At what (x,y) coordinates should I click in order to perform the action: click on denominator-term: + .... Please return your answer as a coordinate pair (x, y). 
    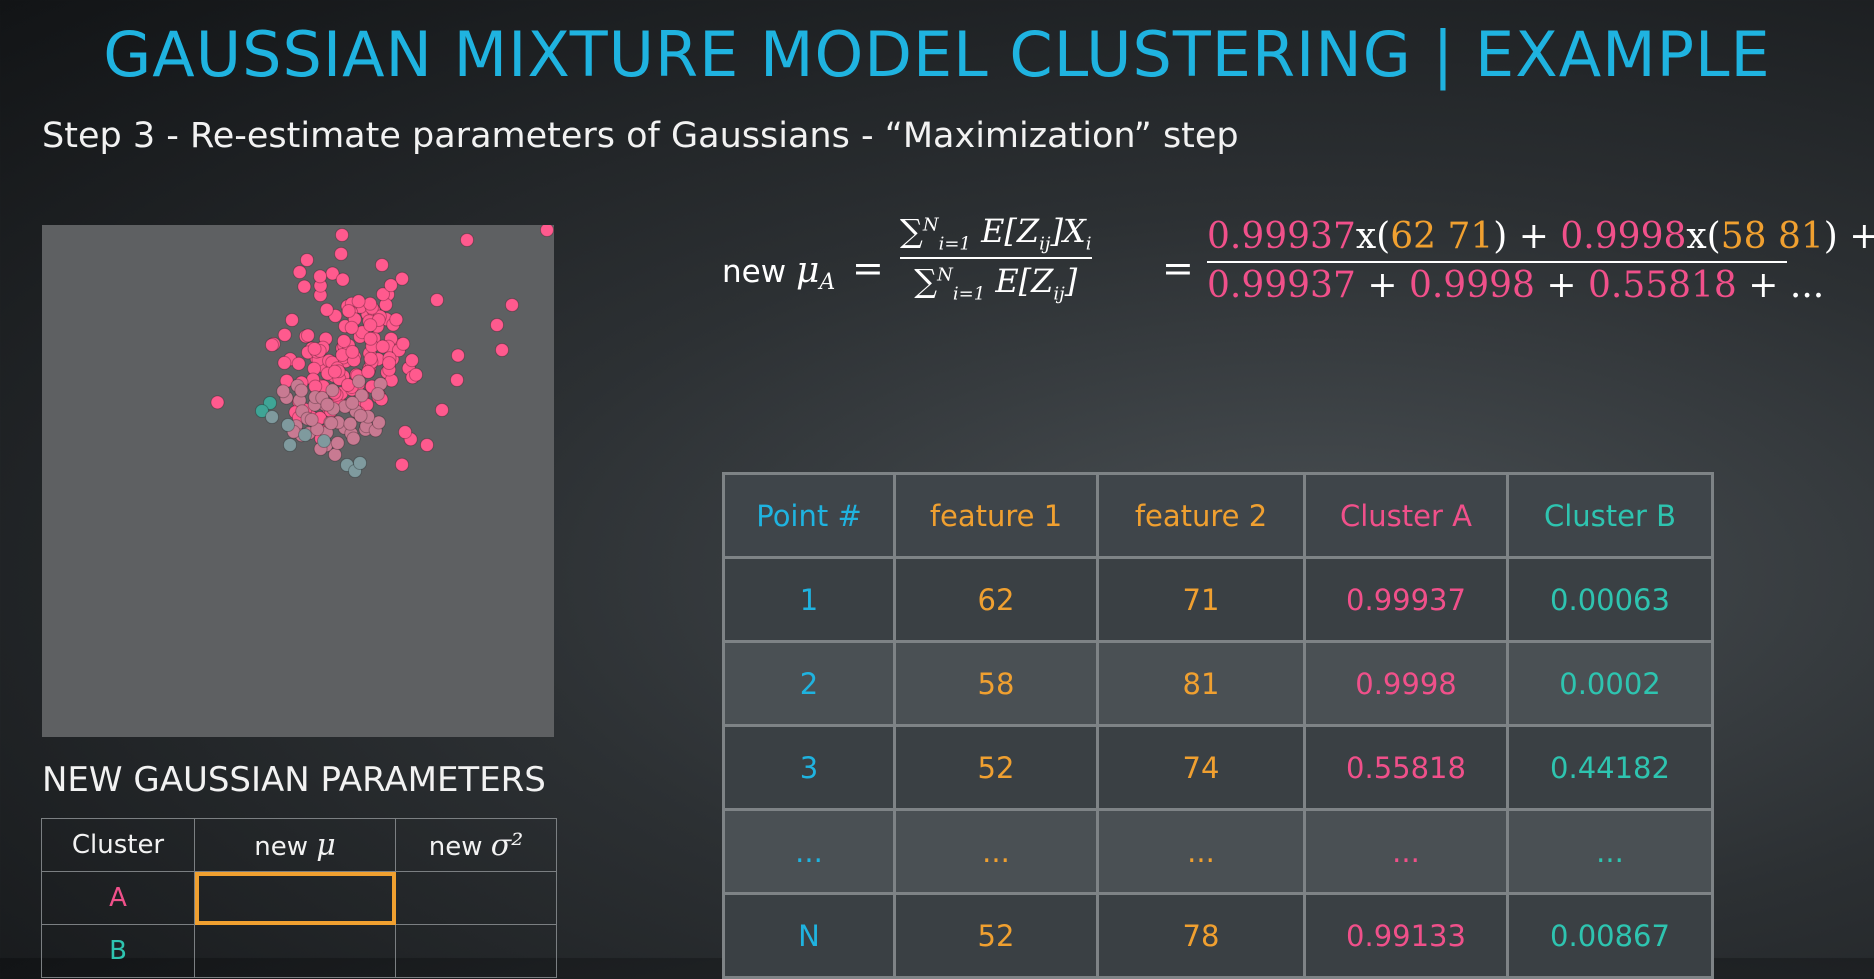
    Looking at the image, I should click on (1780, 285).